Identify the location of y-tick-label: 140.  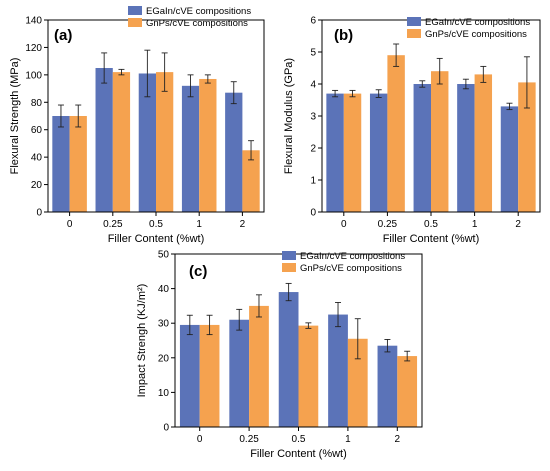
(33, 21).